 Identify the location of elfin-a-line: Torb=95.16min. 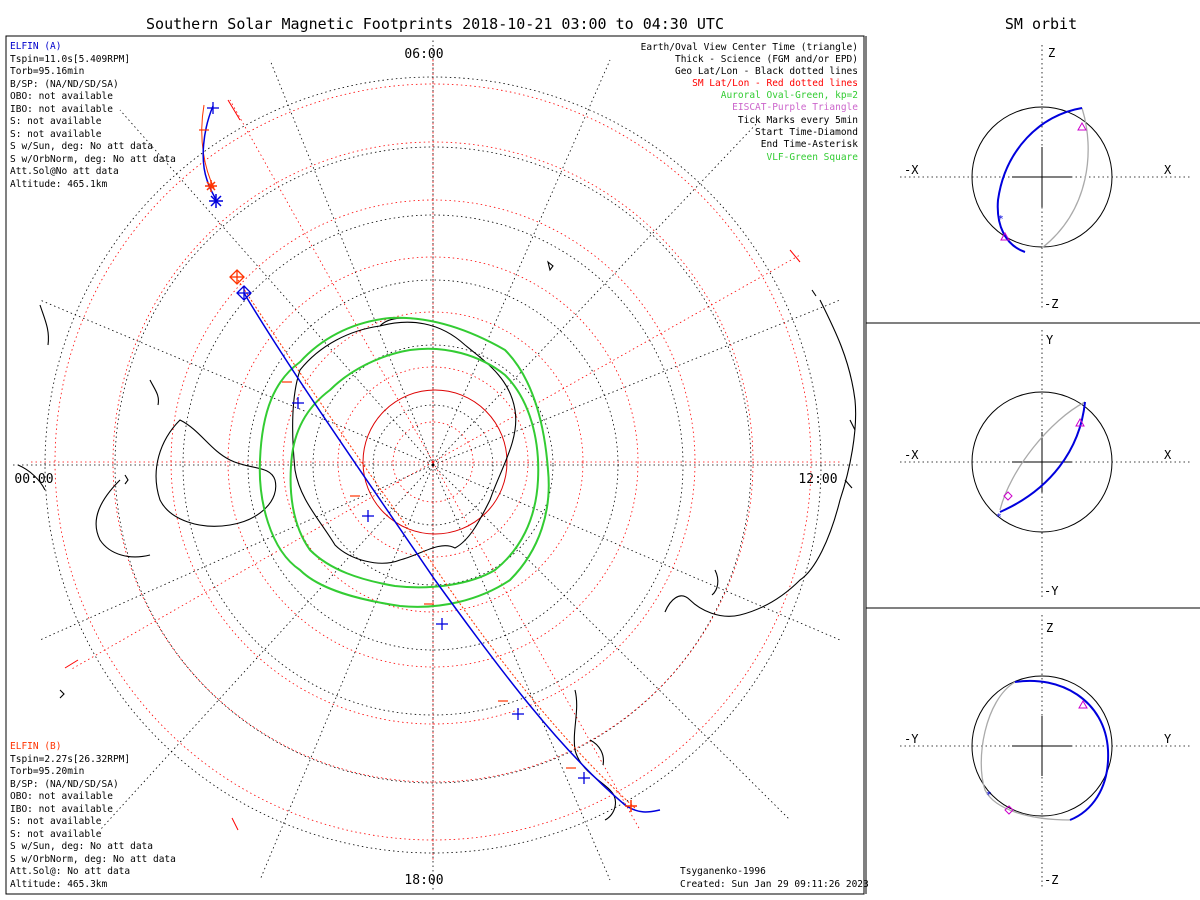
(47, 71).